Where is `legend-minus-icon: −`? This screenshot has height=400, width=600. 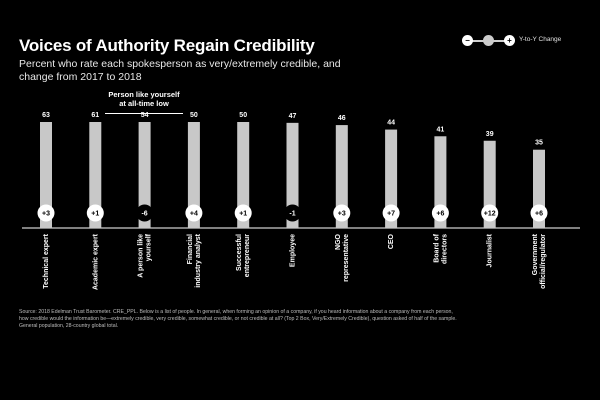
legend-minus-icon: − is located at coordinates (467, 40).